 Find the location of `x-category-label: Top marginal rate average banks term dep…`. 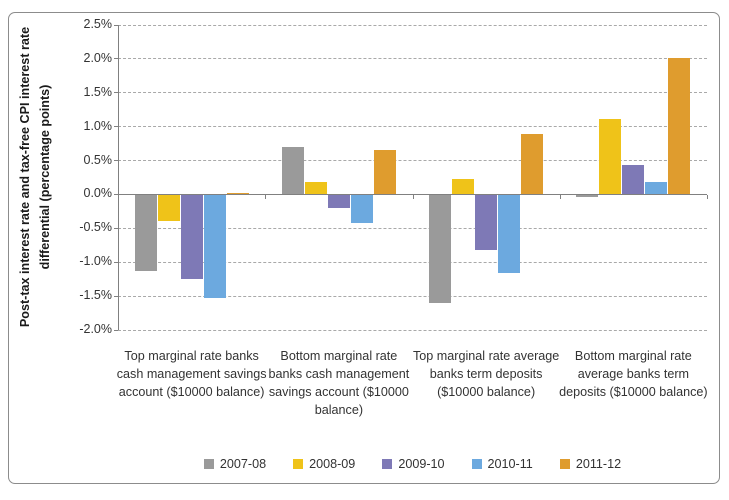

x-category-label: Top marginal rate average banks term dep… is located at coordinates (486, 374).